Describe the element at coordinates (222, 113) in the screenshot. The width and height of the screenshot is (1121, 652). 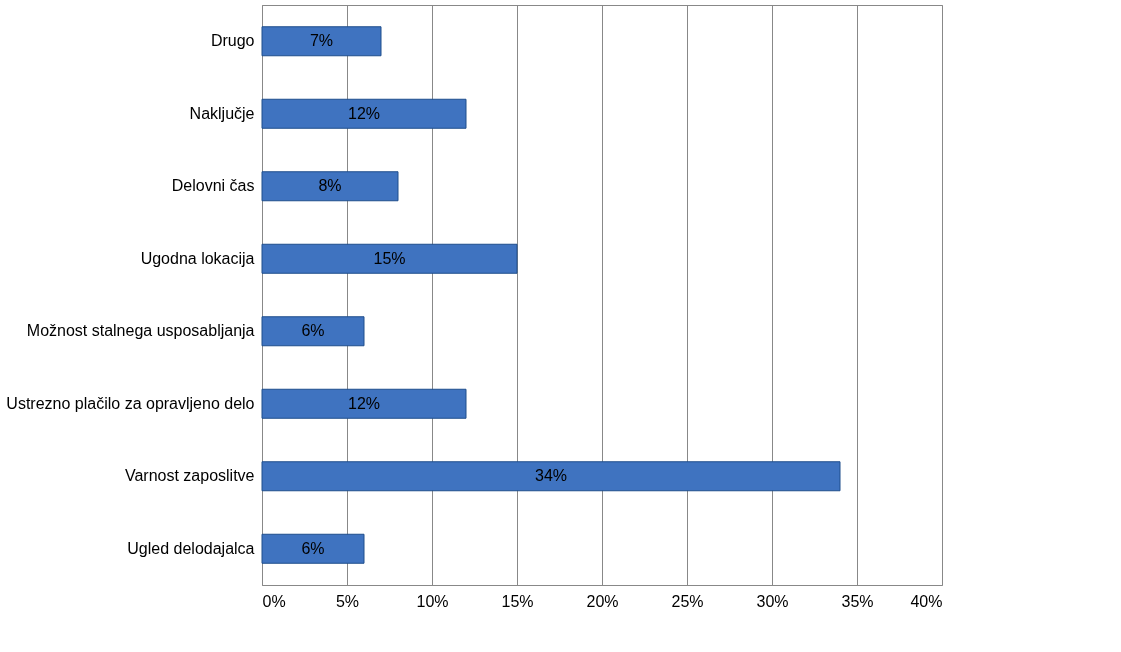
I see `y-tick-label: Naključje` at that location.